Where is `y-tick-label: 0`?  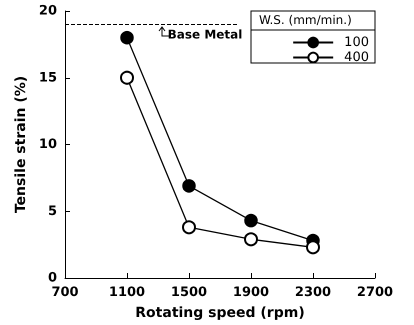
y-tick-label: 0 is located at coordinates (52, 278).